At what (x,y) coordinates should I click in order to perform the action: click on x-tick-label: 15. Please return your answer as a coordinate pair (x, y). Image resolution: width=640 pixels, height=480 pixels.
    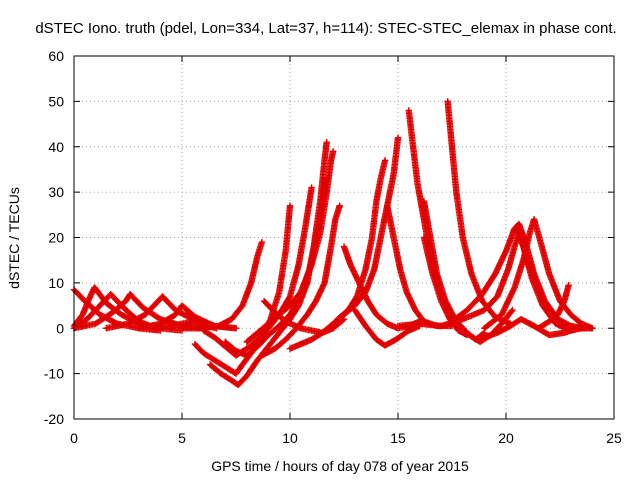
    Looking at the image, I should click on (398, 438).